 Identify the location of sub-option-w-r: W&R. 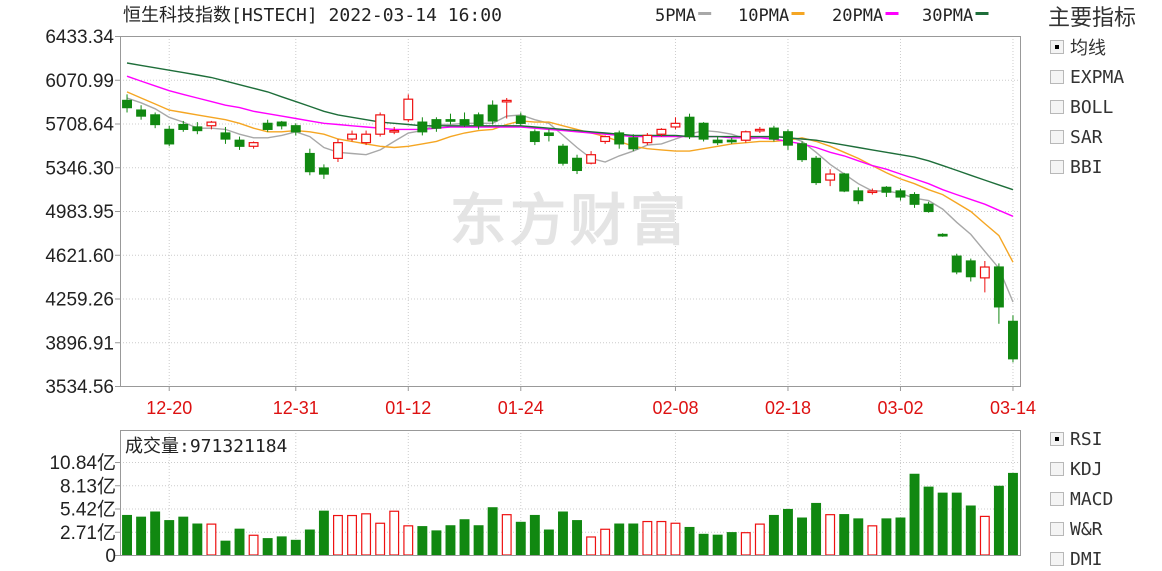
(1076, 529).